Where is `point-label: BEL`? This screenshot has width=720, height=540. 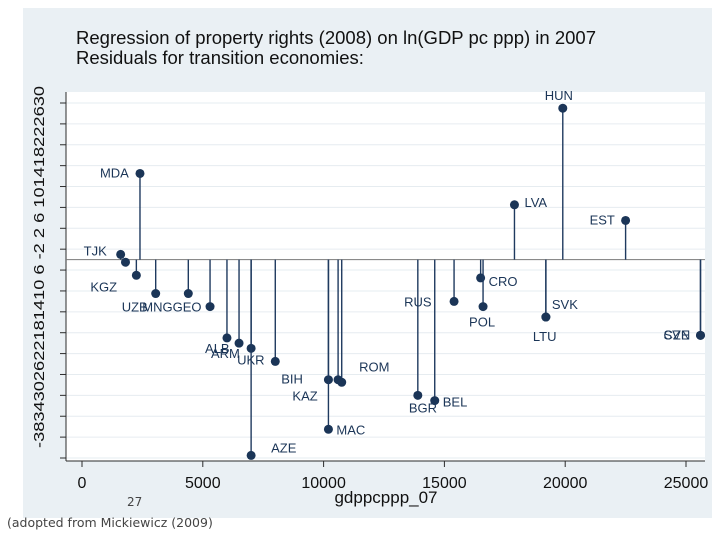 point-label: BEL is located at coordinates (455, 402).